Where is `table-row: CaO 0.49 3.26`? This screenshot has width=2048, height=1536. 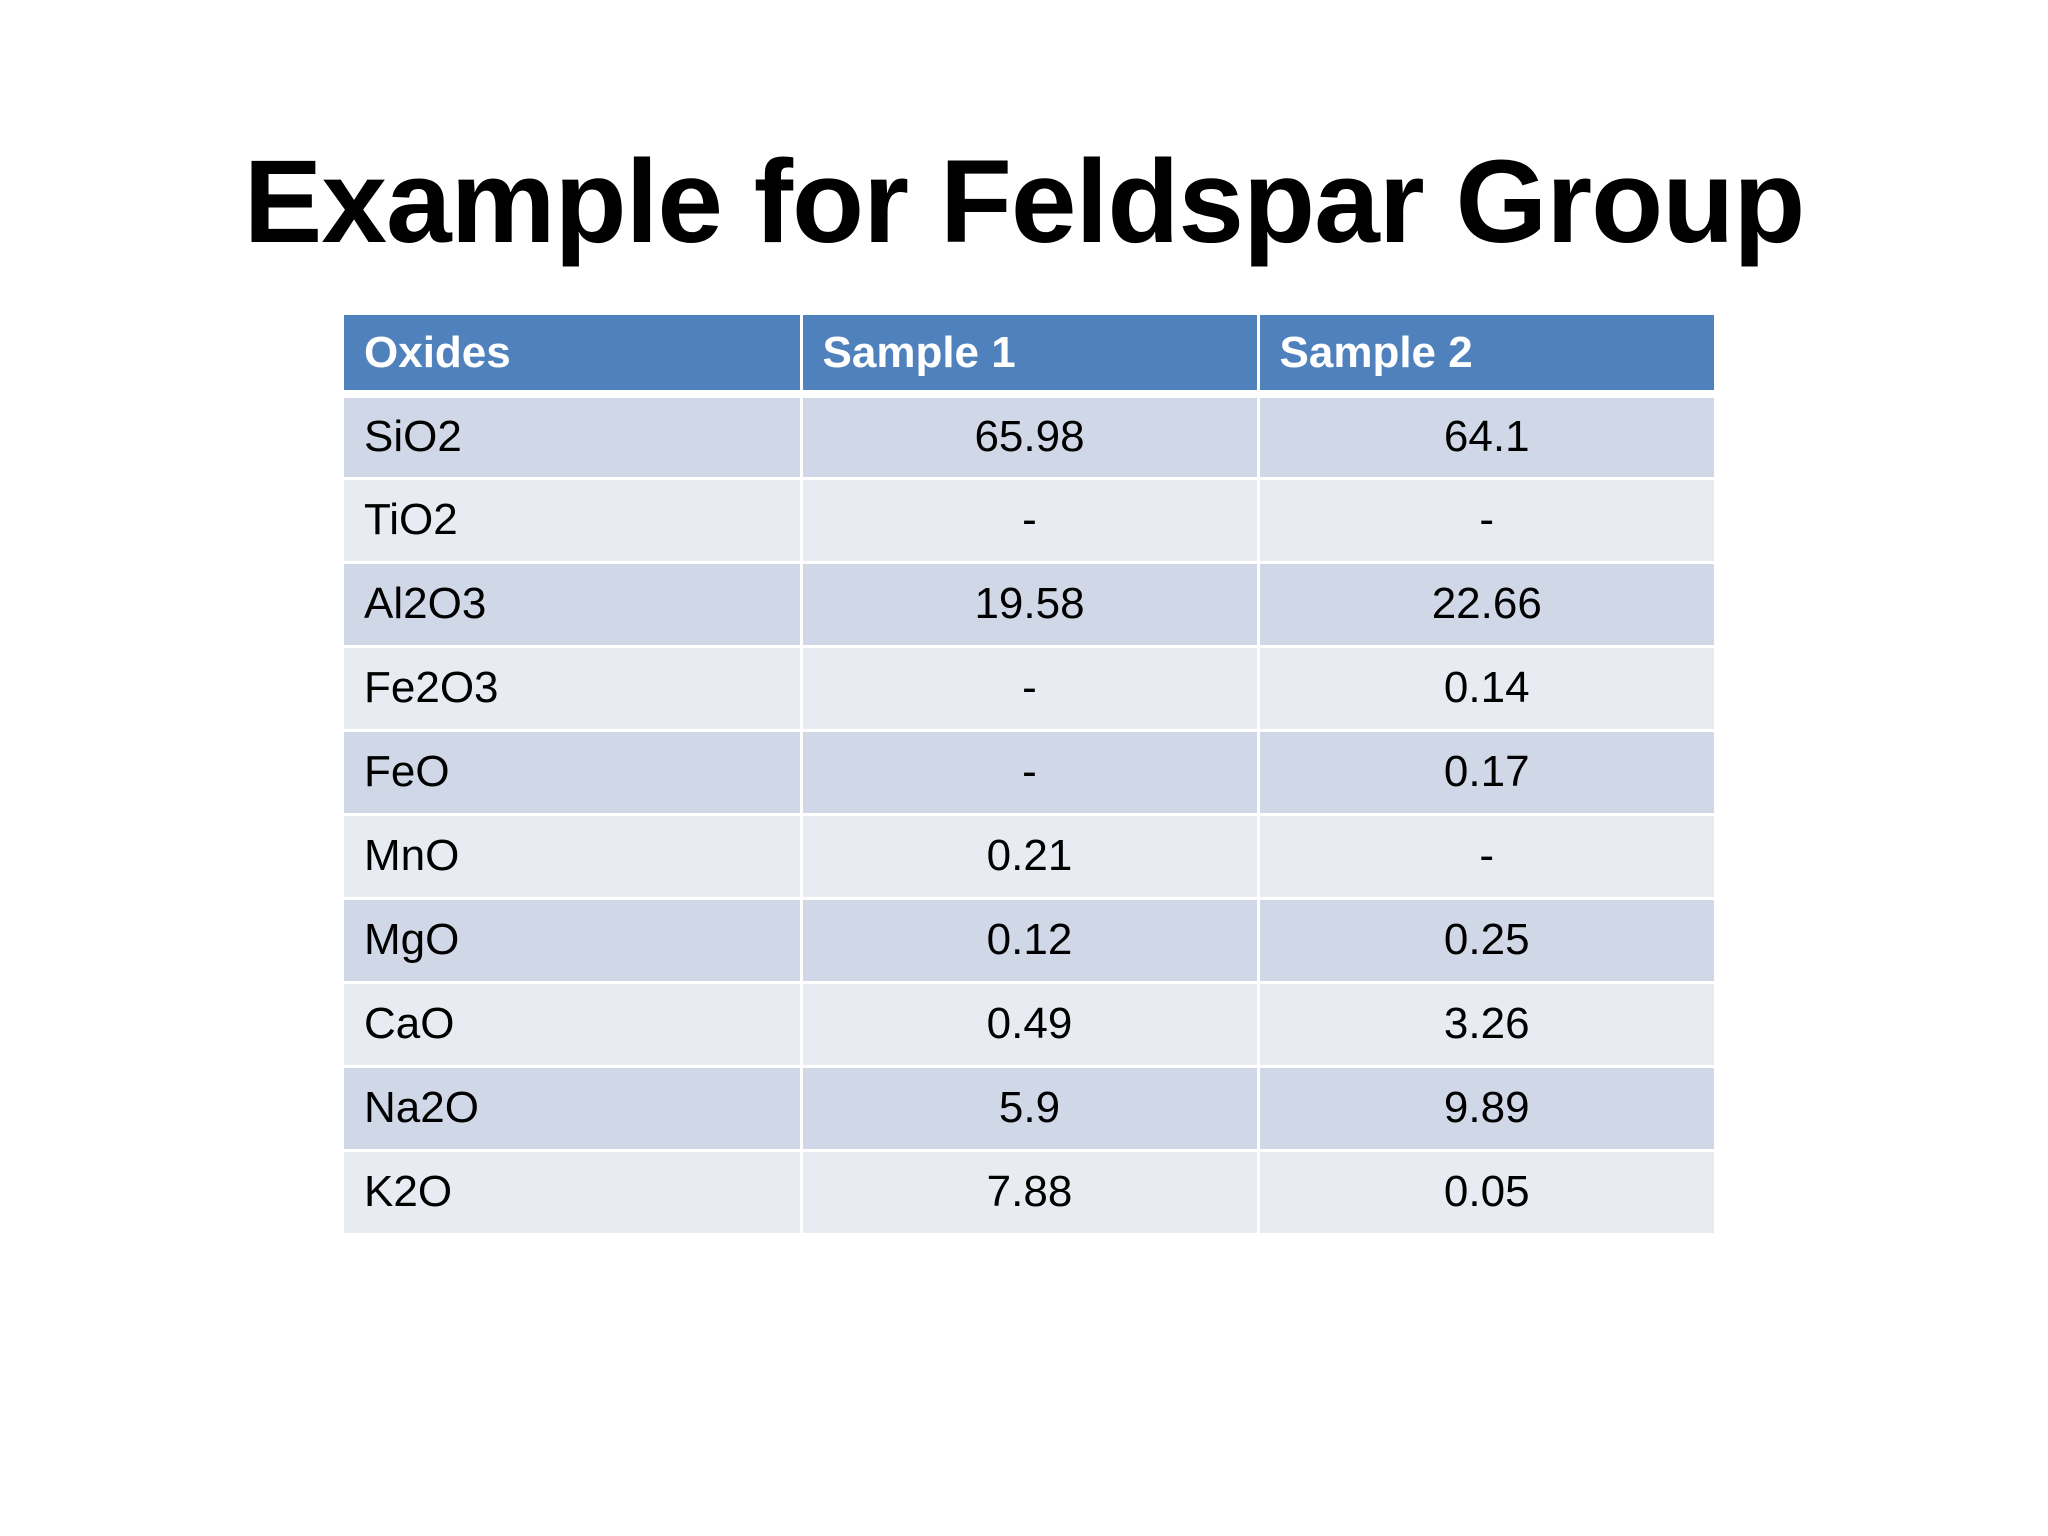
table-row: CaO 0.49 3.26 is located at coordinates (1029, 1025).